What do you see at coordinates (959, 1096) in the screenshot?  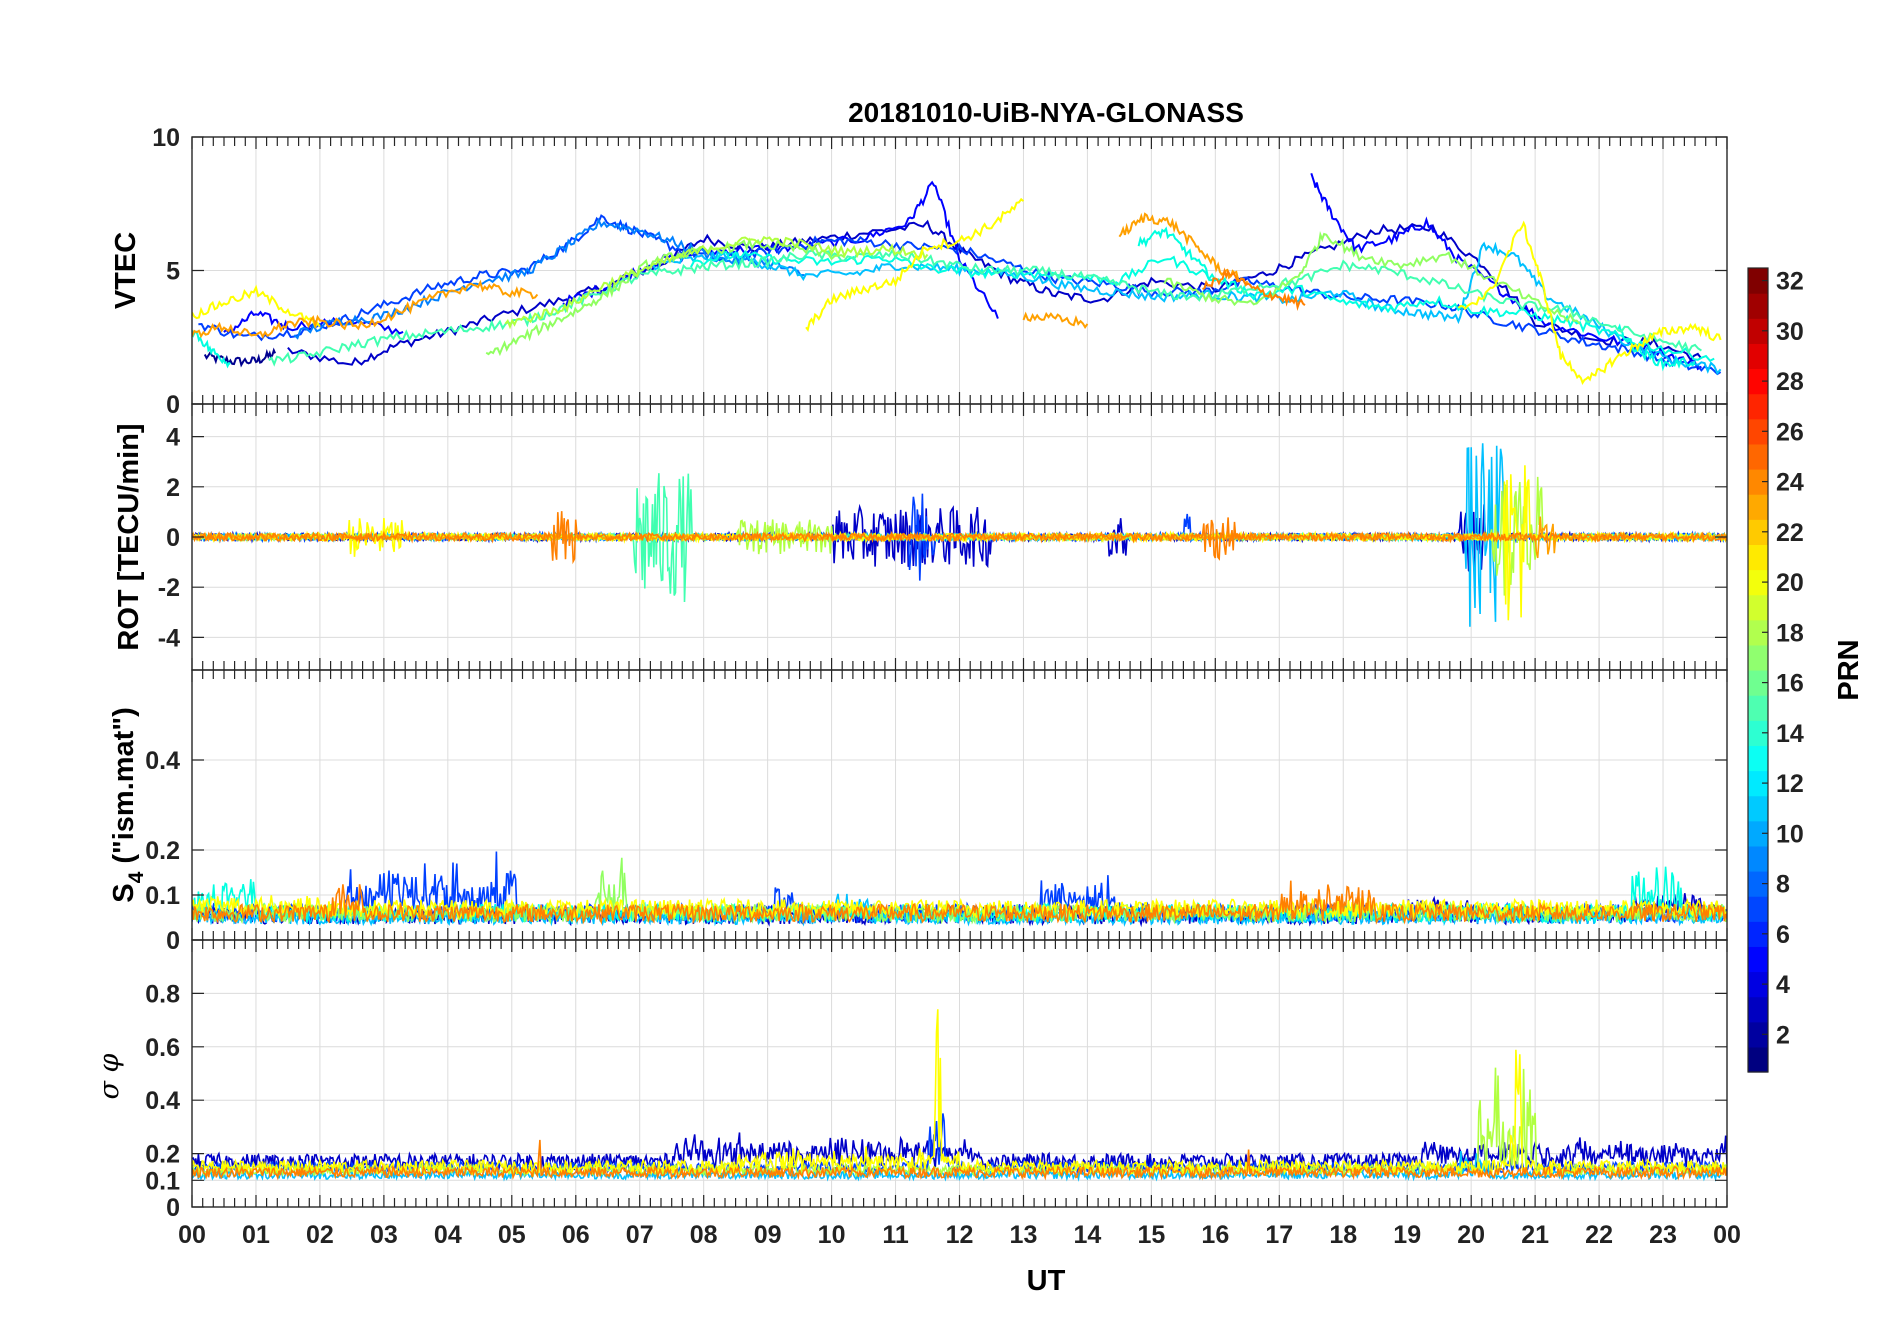 I see `series-sigma_phi` at bounding box center [959, 1096].